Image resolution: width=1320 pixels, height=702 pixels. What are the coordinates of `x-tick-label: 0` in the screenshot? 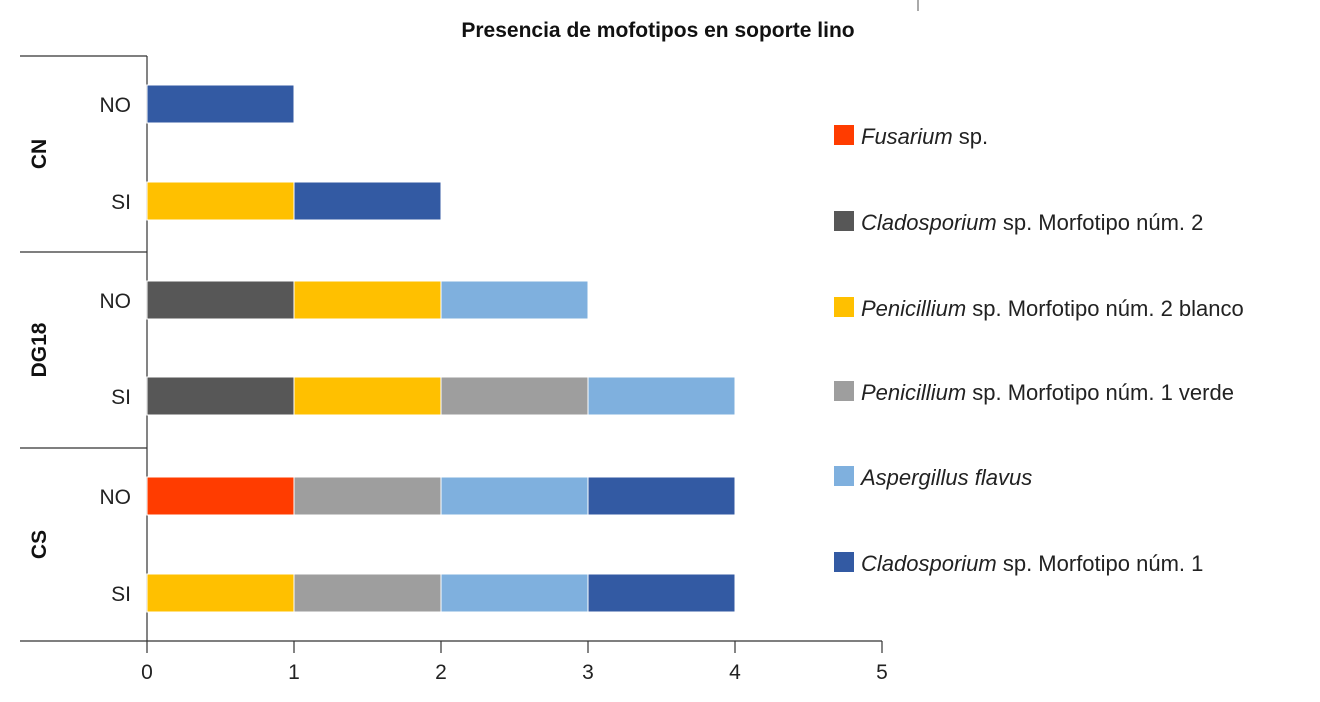 It's located at (147, 672).